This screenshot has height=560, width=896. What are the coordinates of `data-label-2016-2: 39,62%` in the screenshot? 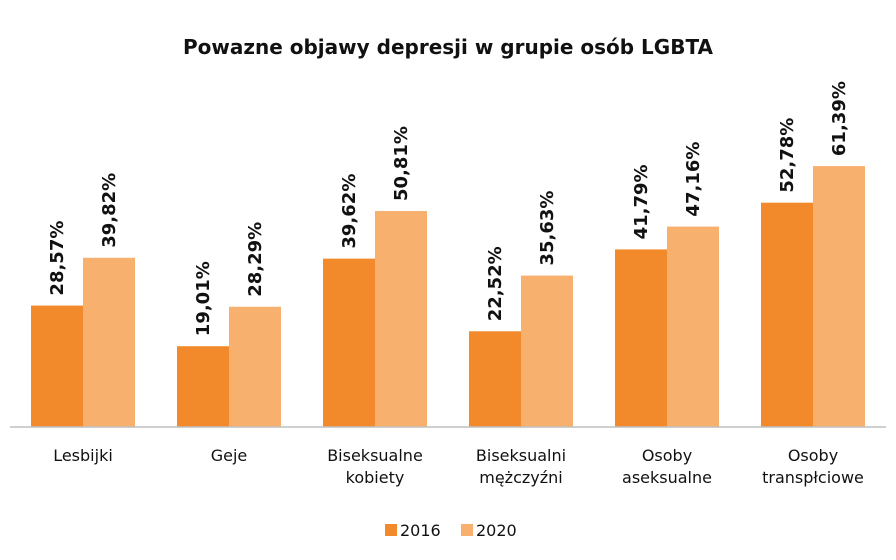 It's located at (349, 211).